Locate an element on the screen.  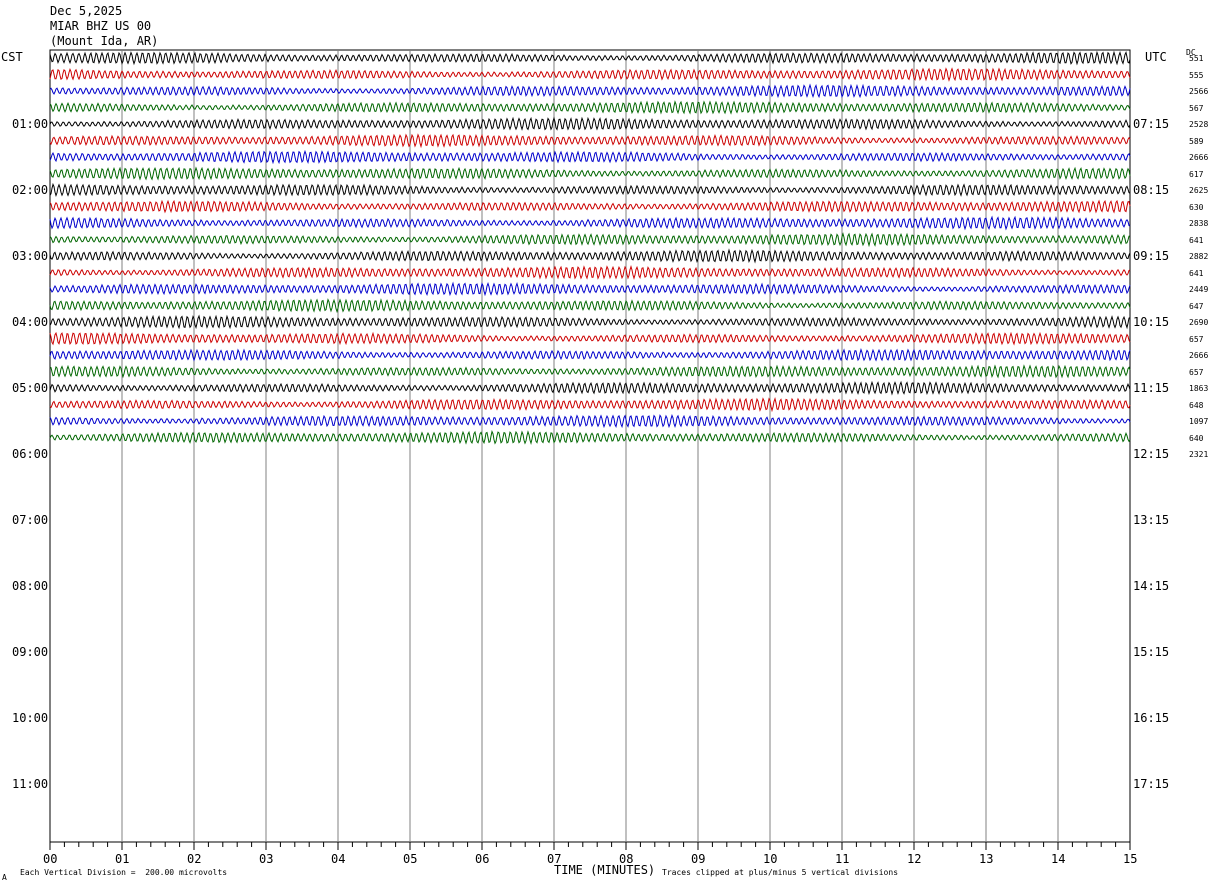
left-hour-label: 11:00 is located at coordinates (30, 784).